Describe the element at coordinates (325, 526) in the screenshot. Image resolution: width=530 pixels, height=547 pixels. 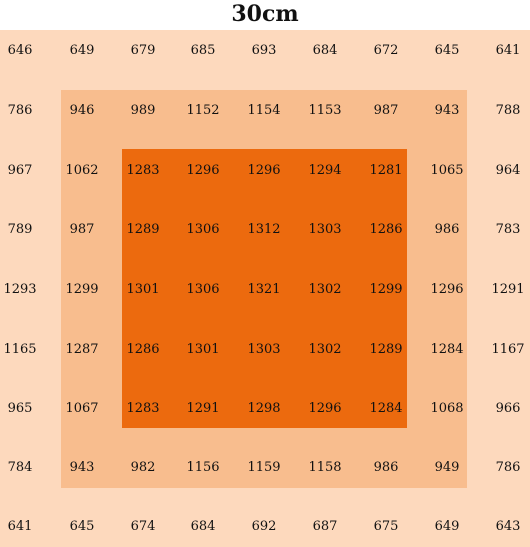
I see `grid-cell: 687` at that location.